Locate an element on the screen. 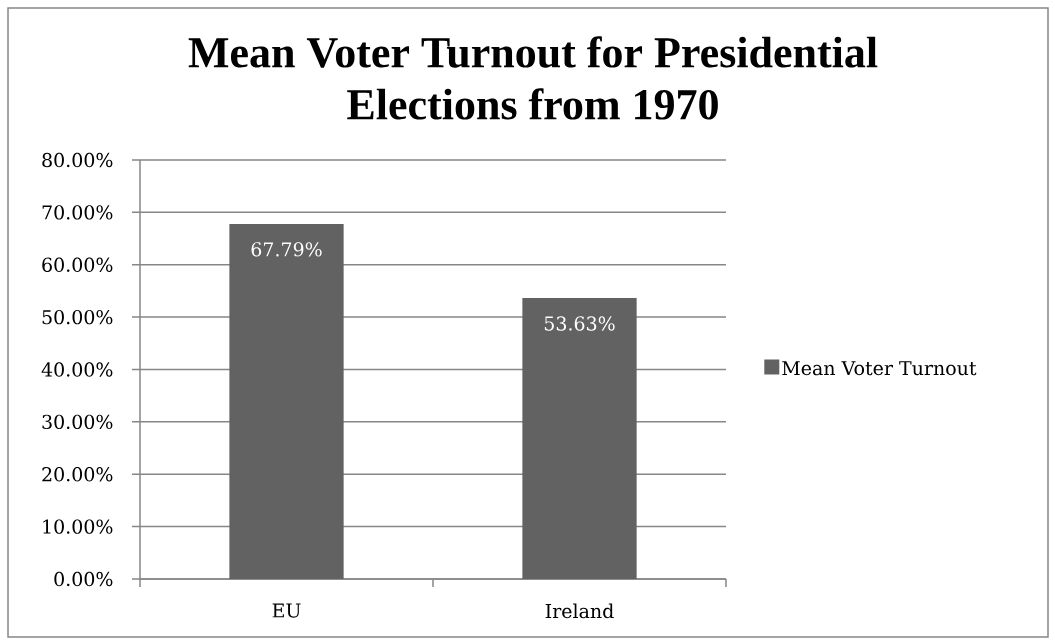  y-tick-label: 10.00% is located at coordinates (78, 526).